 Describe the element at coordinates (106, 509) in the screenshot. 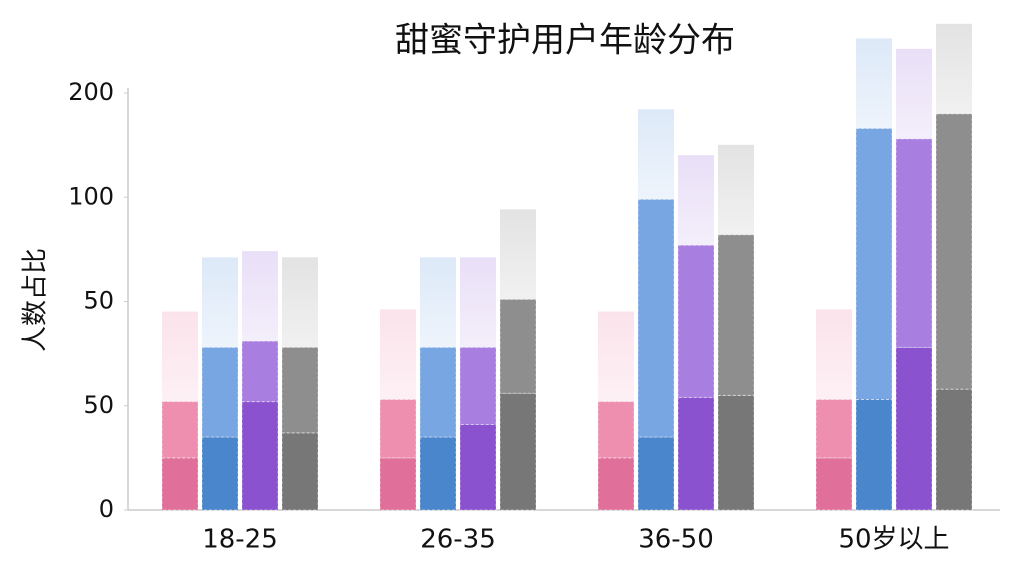

I see `y-tick-label: 0` at that location.